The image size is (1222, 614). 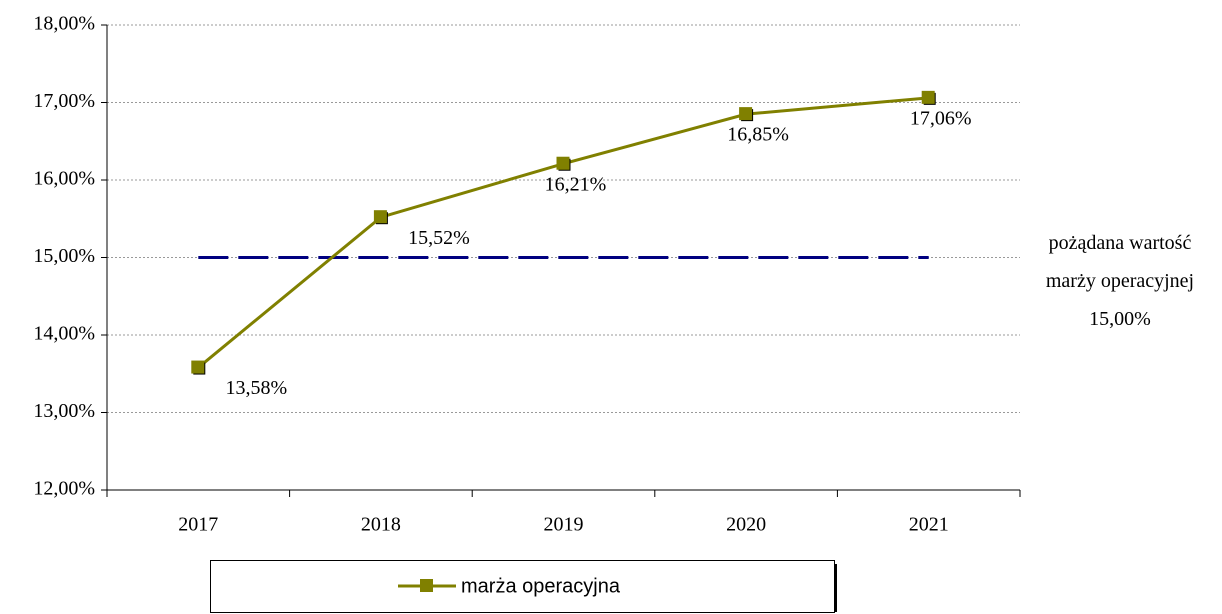 What do you see at coordinates (64, 24) in the screenshot?
I see `y-tick-label: 18,00%` at bounding box center [64, 24].